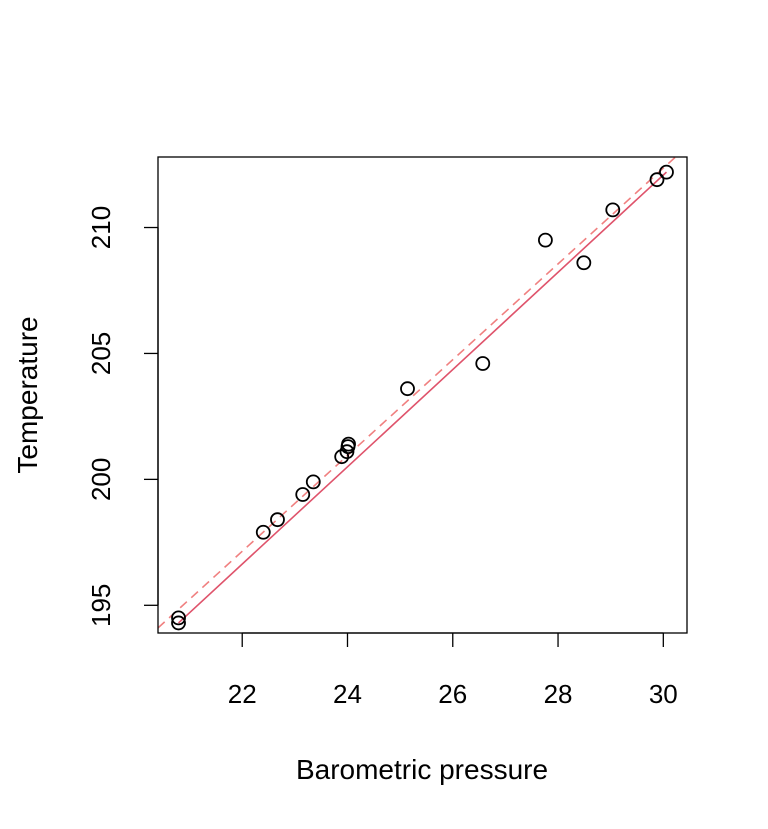 This screenshot has height=829, width=768. I want to click on y-tick-label: 205, so click(101, 353).